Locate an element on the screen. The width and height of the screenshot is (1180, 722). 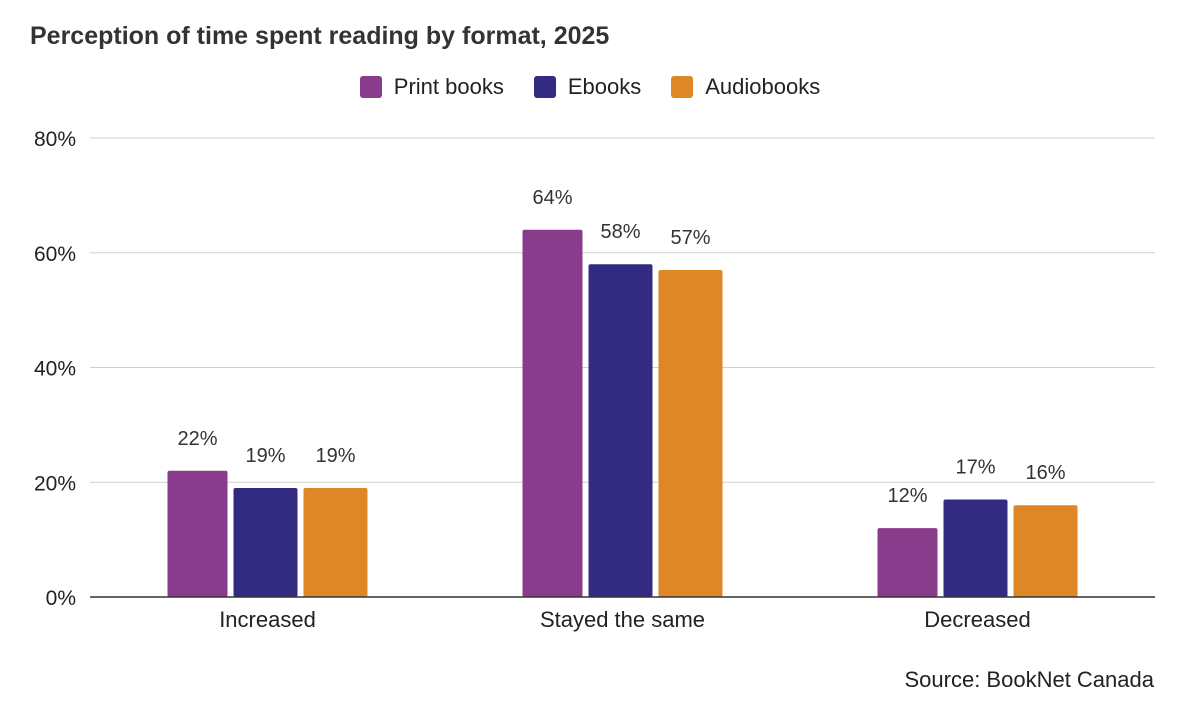
y-tick-label: 80% is located at coordinates (55, 139).